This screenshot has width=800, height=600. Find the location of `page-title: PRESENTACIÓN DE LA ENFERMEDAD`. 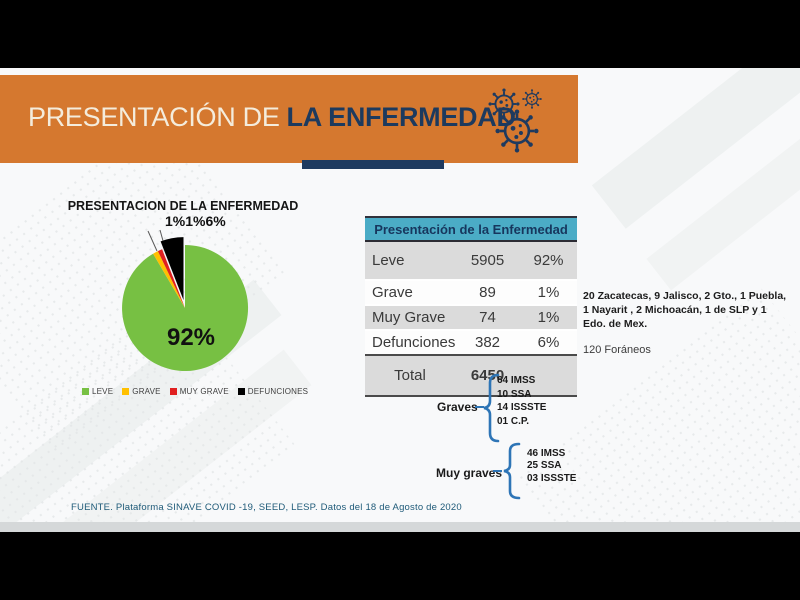

page-title: PRESENTACIÓN DE LA ENFERMEDAD is located at coordinates (272, 117).